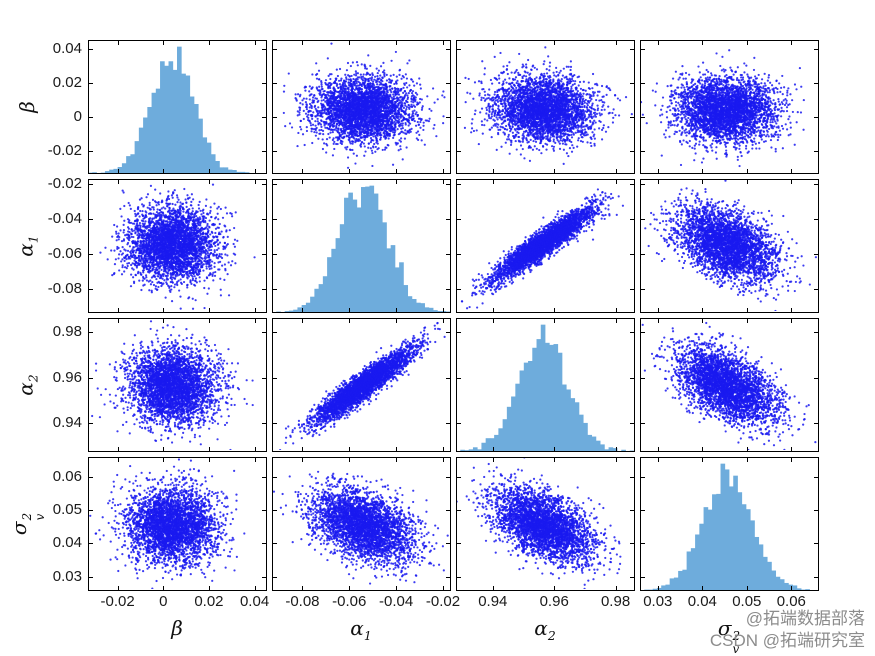 The image size is (875, 656). What do you see at coordinates (615, 601) in the screenshot?
I see `x-tick-label-alpha2-2: 0.98` at bounding box center [615, 601].